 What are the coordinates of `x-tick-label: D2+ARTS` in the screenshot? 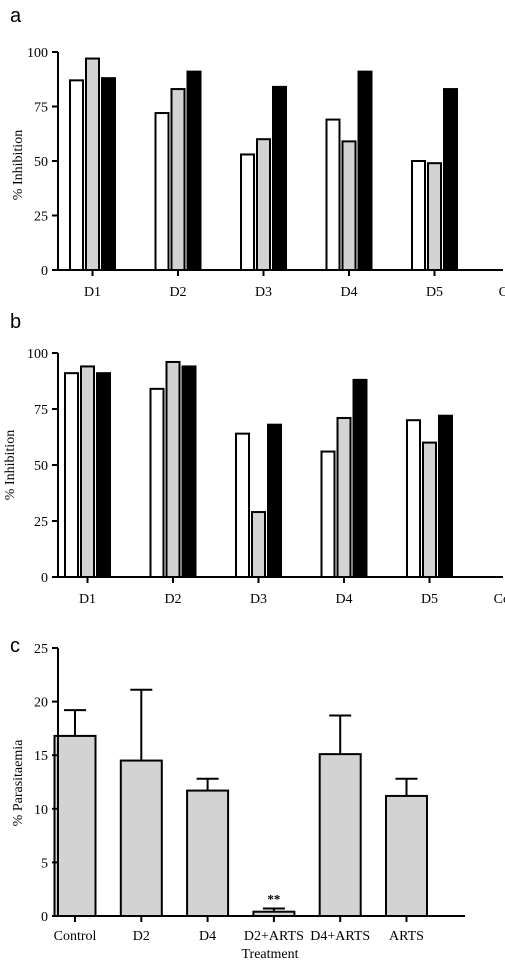 It's located at (274, 936).